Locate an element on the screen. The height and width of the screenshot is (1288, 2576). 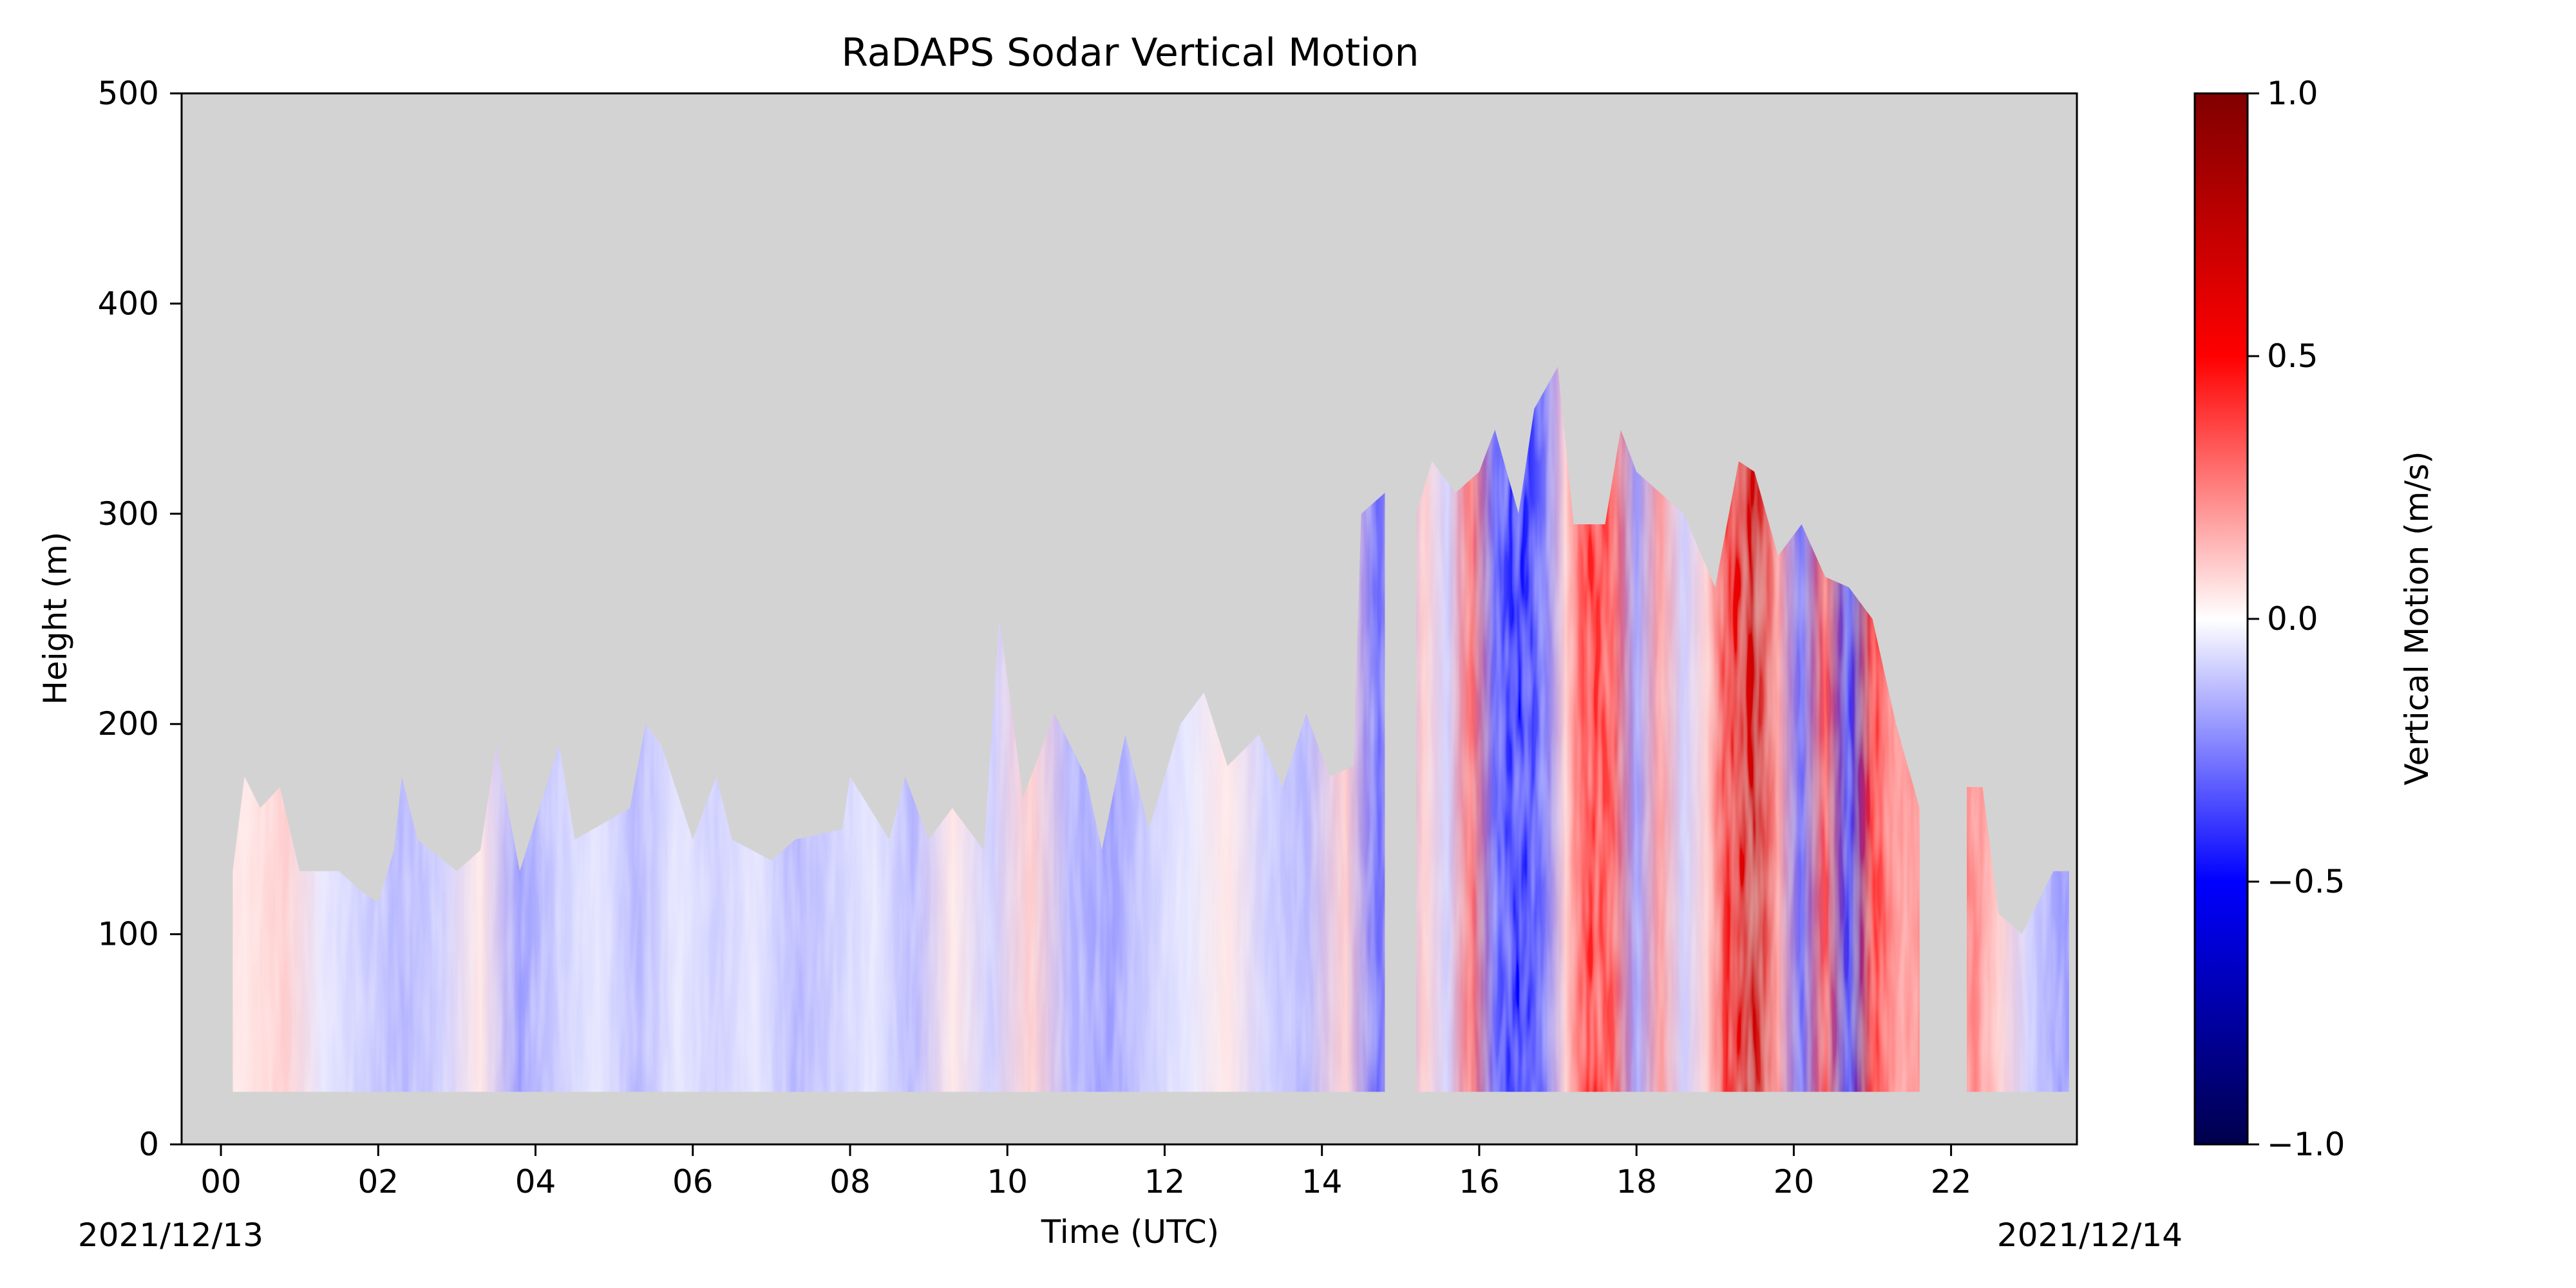
x-tick-label: 00 is located at coordinates (221, 1181).